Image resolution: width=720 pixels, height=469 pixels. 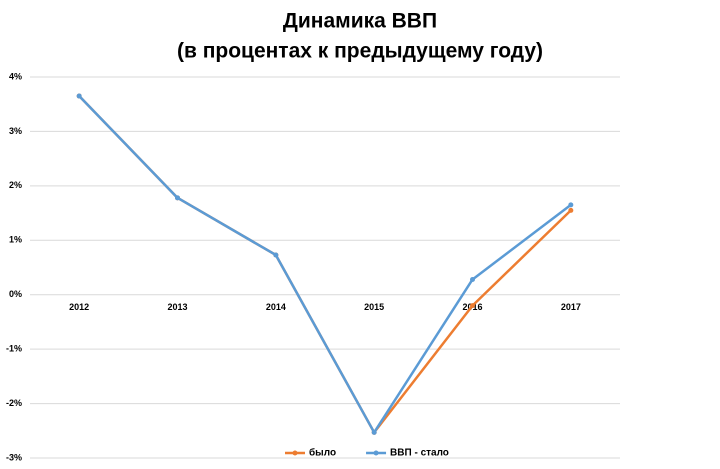 I want to click on x-tick-label: 2017, so click(x=571, y=307).